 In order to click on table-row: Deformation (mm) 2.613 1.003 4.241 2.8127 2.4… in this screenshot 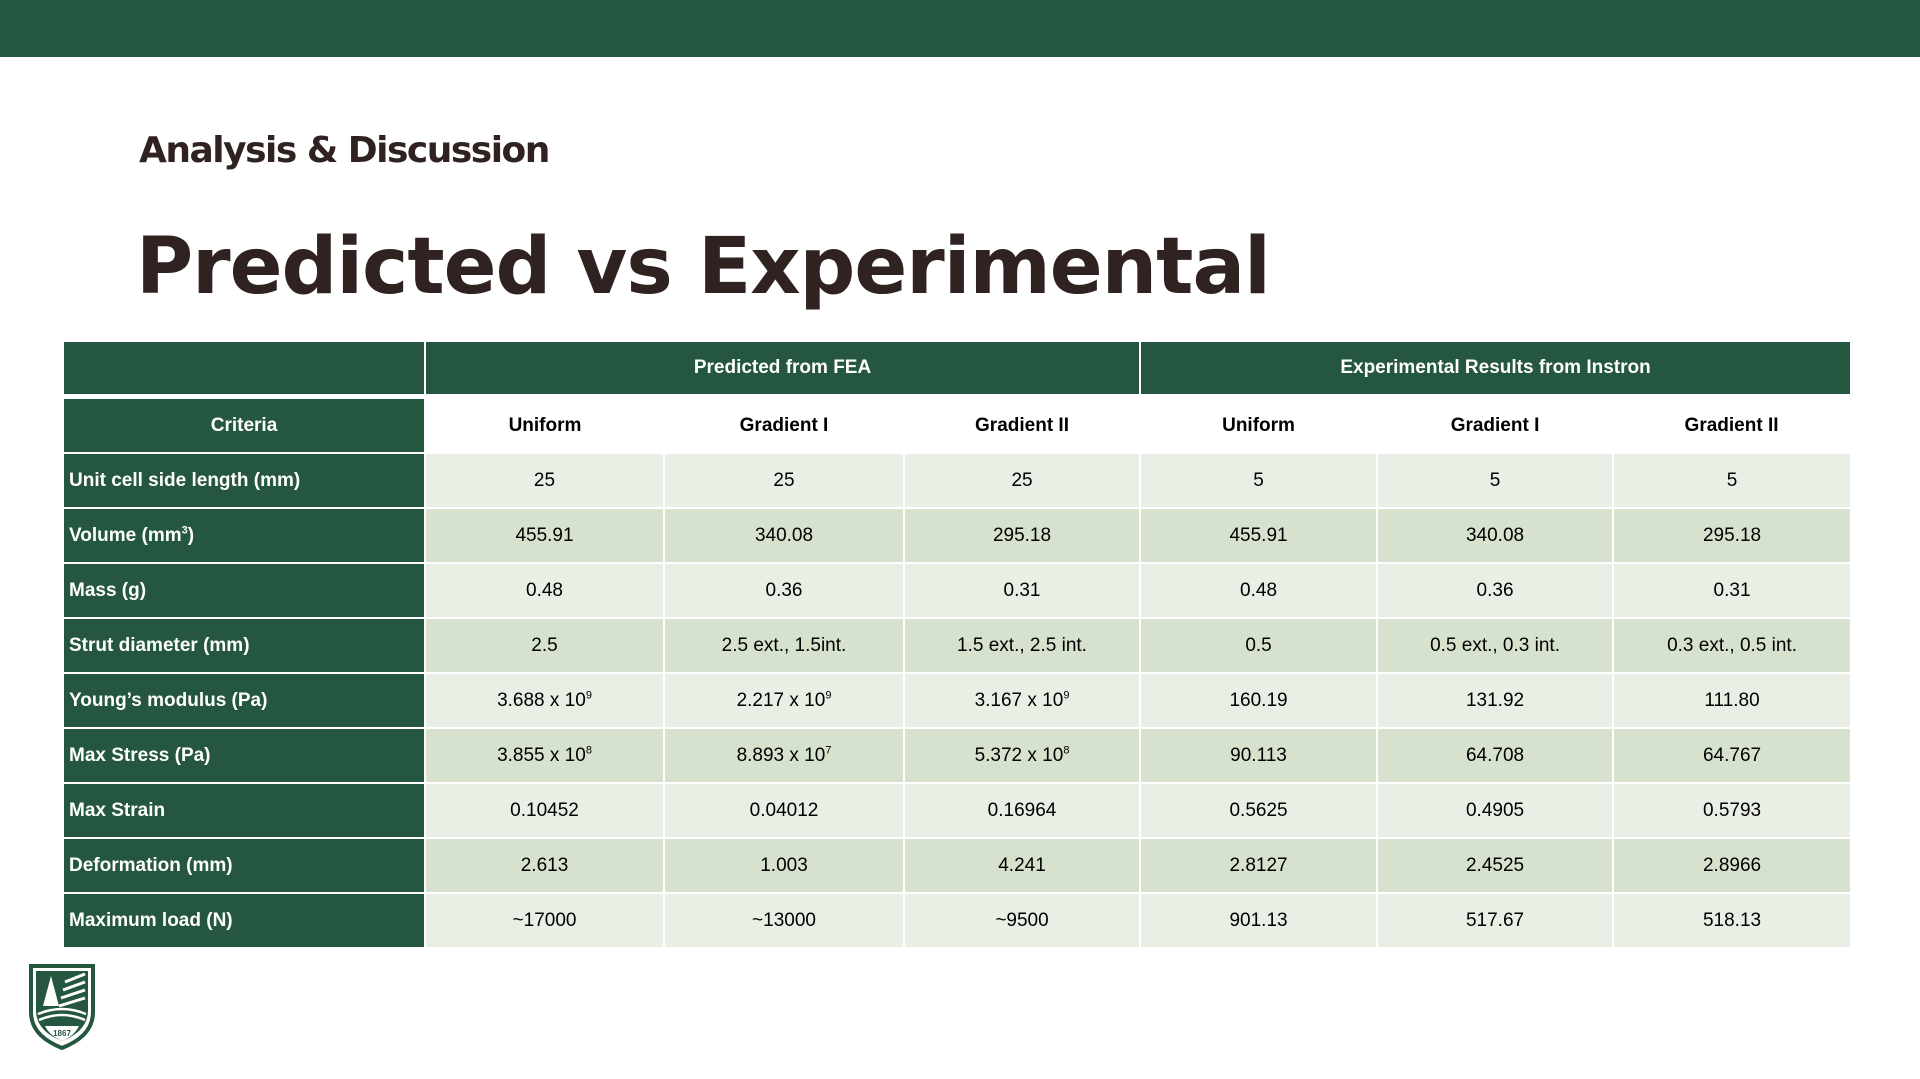, I will do `click(957, 865)`.